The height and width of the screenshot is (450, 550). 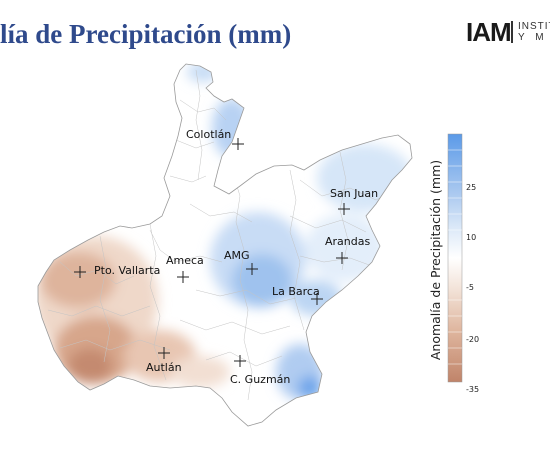 What do you see at coordinates (252, 269) in the screenshot?
I see `marker-amg` at bounding box center [252, 269].